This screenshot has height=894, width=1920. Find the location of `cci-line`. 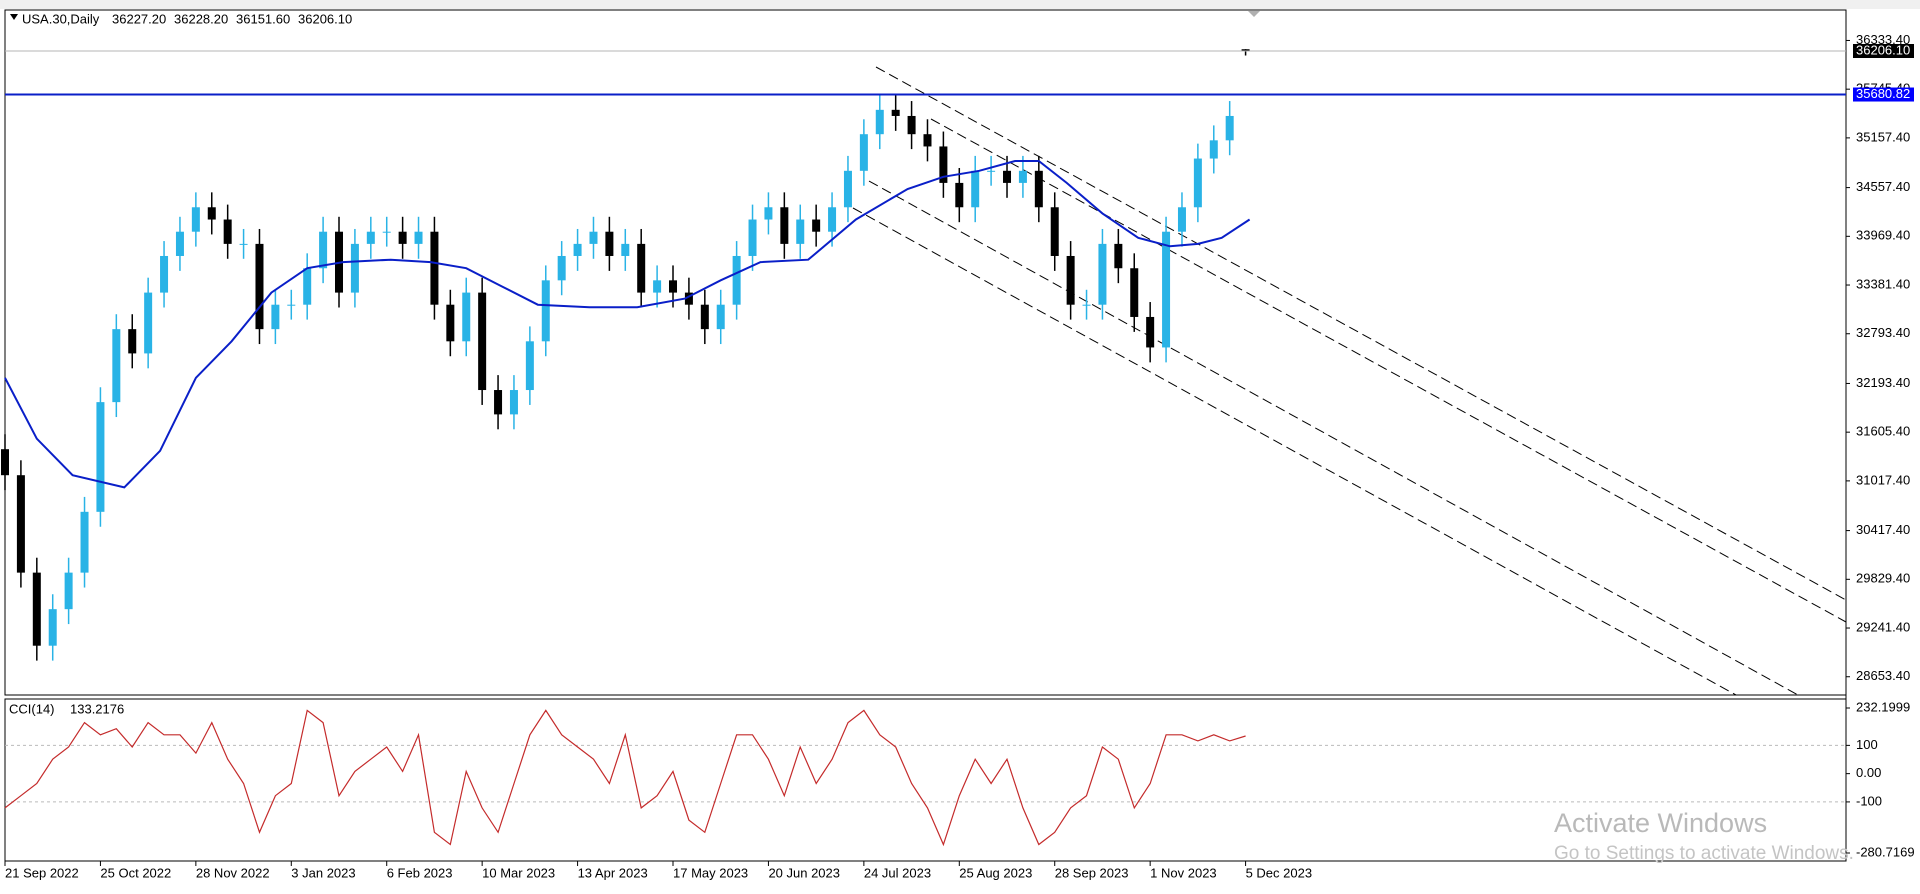

cci-line is located at coordinates (625, 778).